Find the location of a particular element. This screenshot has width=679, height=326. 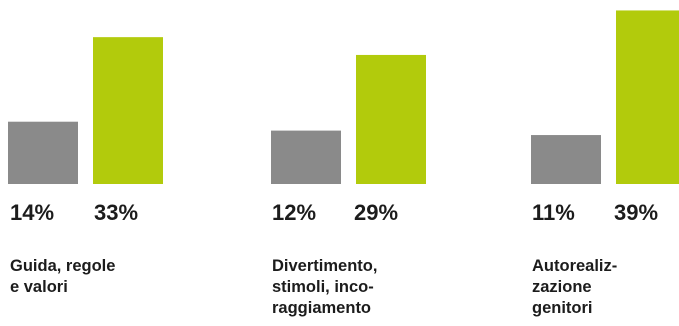

data-label-group2-green: 29% is located at coordinates (376, 212).